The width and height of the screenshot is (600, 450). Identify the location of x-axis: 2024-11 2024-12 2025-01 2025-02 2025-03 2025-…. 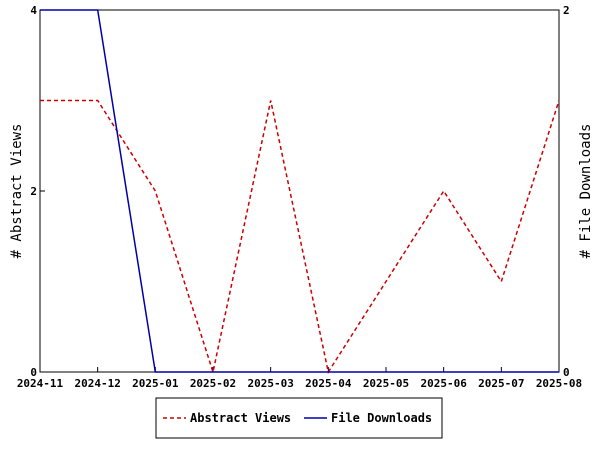
(299, 378).